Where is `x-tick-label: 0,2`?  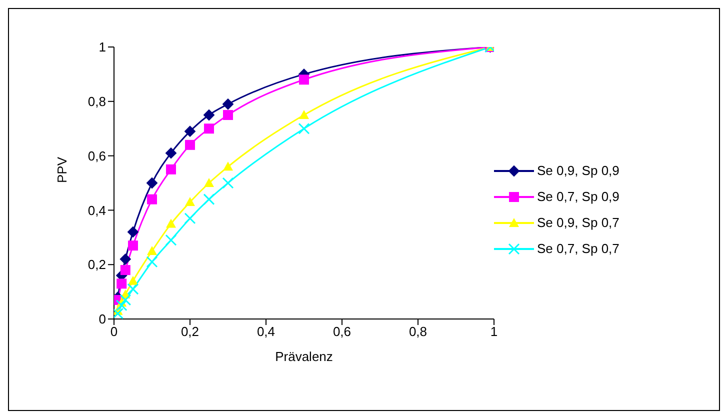
x-tick-label: 0,2 is located at coordinates (190, 332).